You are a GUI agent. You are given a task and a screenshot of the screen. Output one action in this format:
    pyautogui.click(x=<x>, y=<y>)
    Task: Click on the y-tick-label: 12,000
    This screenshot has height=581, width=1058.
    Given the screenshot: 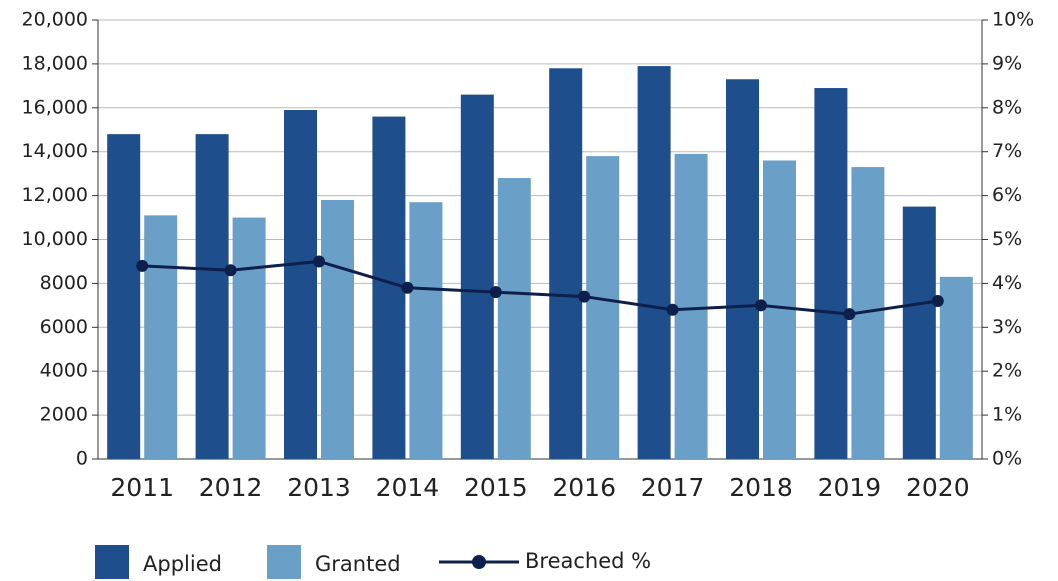 What is the action you would take?
    pyautogui.click(x=55, y=195)
    